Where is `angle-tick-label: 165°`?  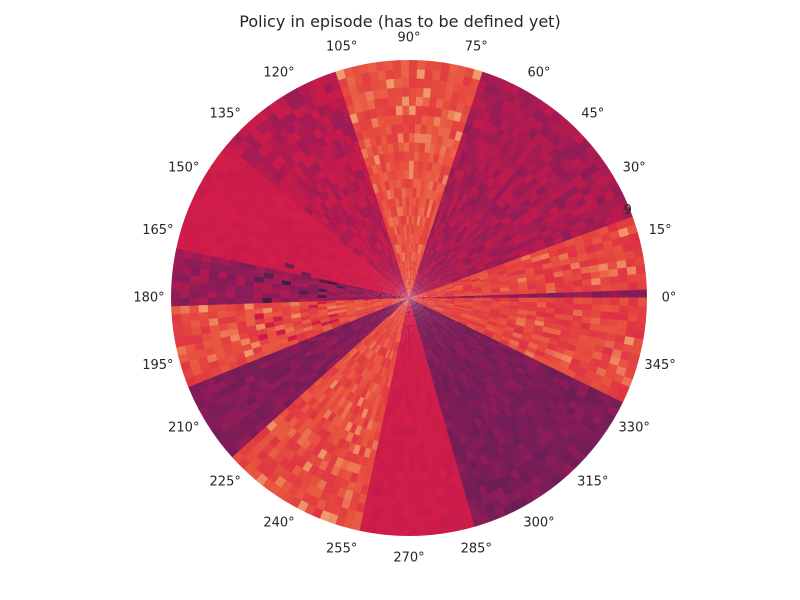 angle-tick-label: 165° is located at coordinates (157, 230).